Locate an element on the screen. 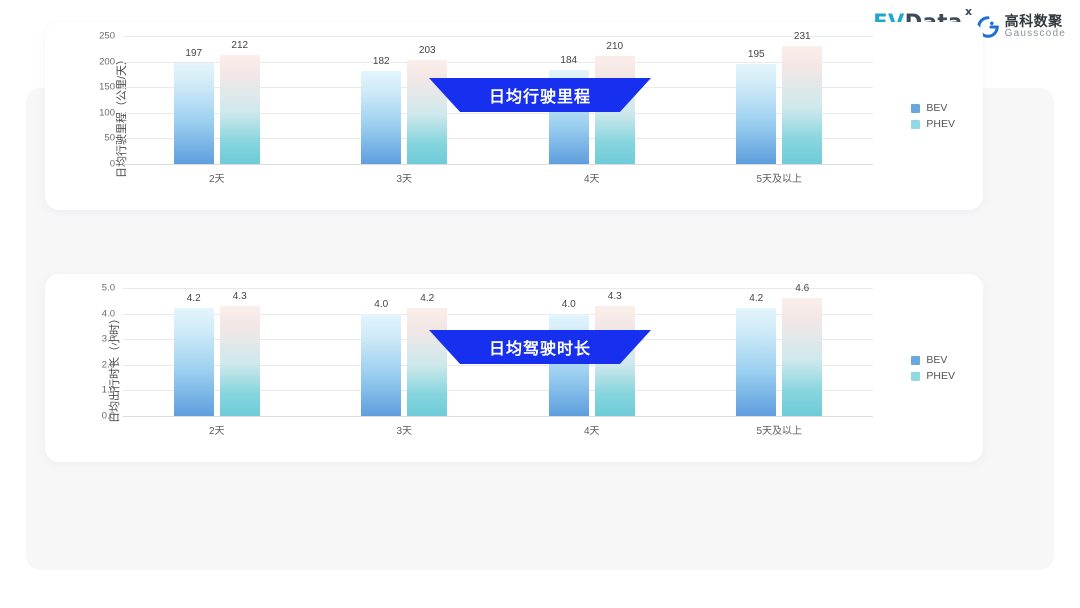  gausscode-logo: 高科数聚 Gausscode is located at coordinates (1021, 26).